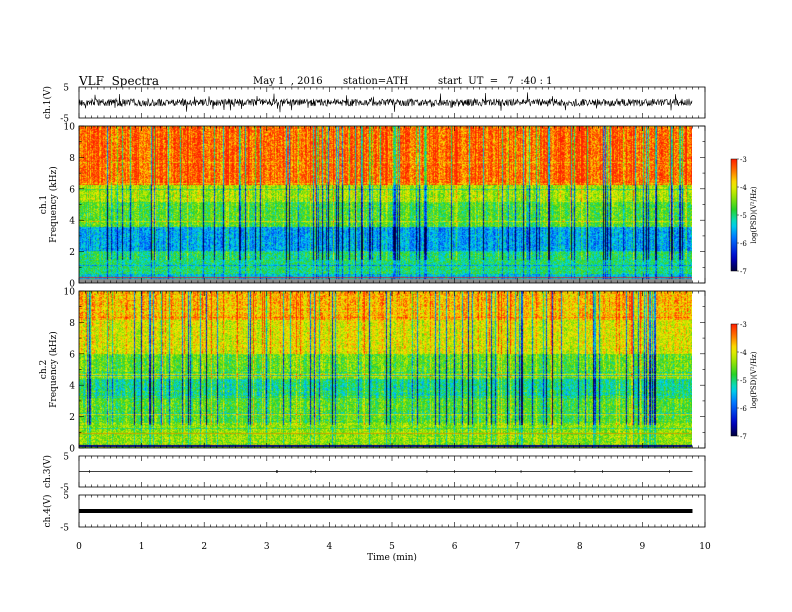  What do you see at coordinates (70, 128) in the screenshot?
I see `ch1-spectrogram-y-tick-label: 10` at bounding box center [70, 128].